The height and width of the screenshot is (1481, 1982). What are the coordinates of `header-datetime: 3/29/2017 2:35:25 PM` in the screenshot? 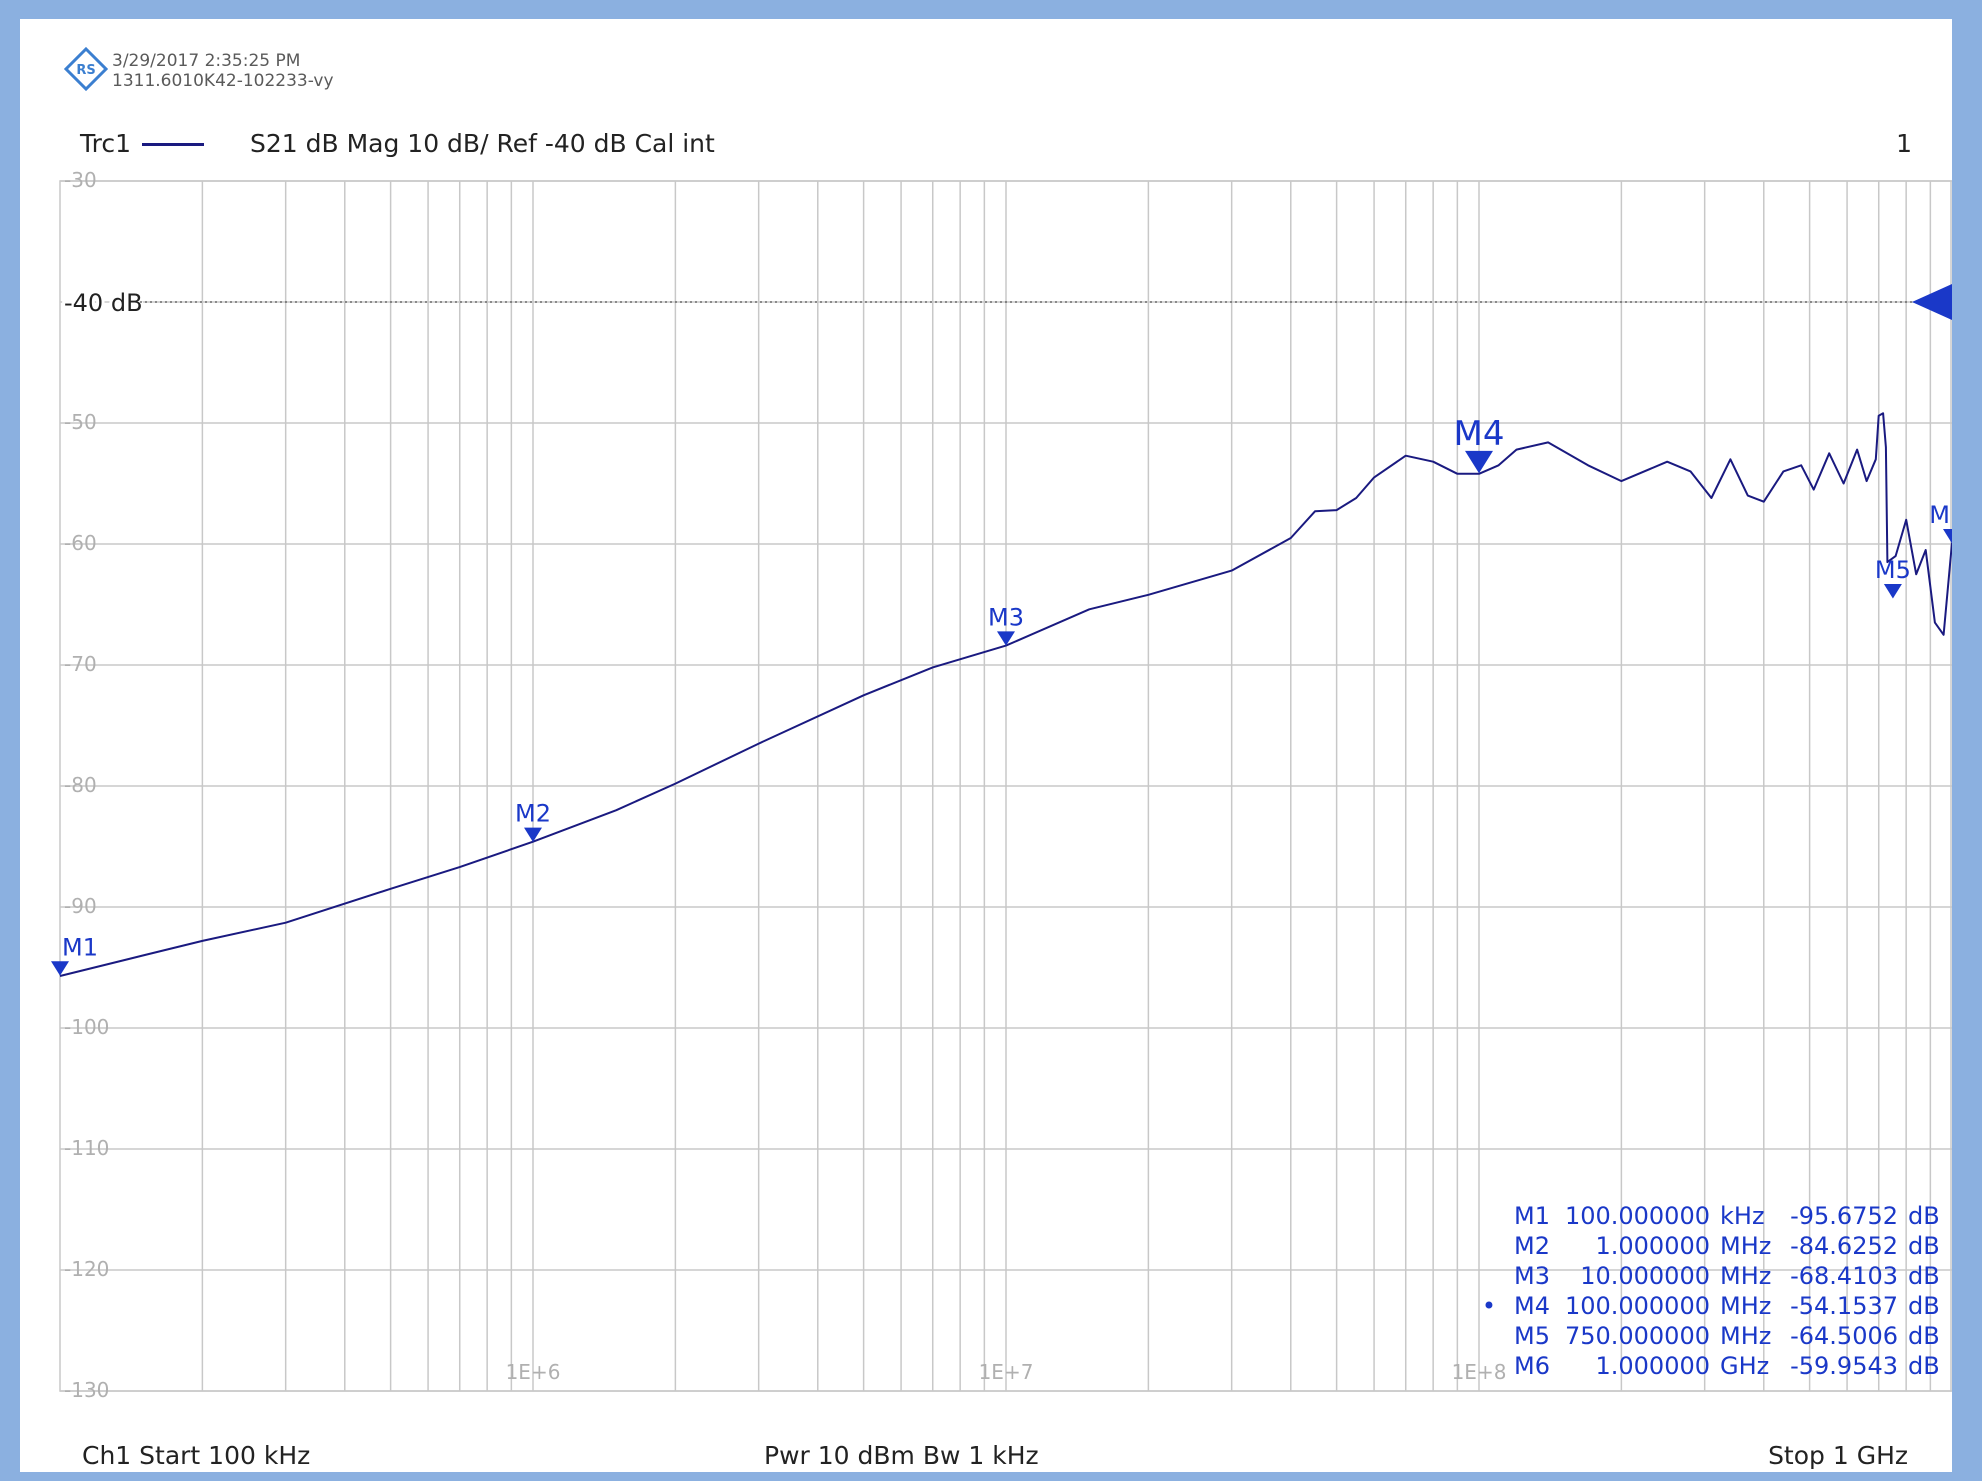 It's located at (206, 61).